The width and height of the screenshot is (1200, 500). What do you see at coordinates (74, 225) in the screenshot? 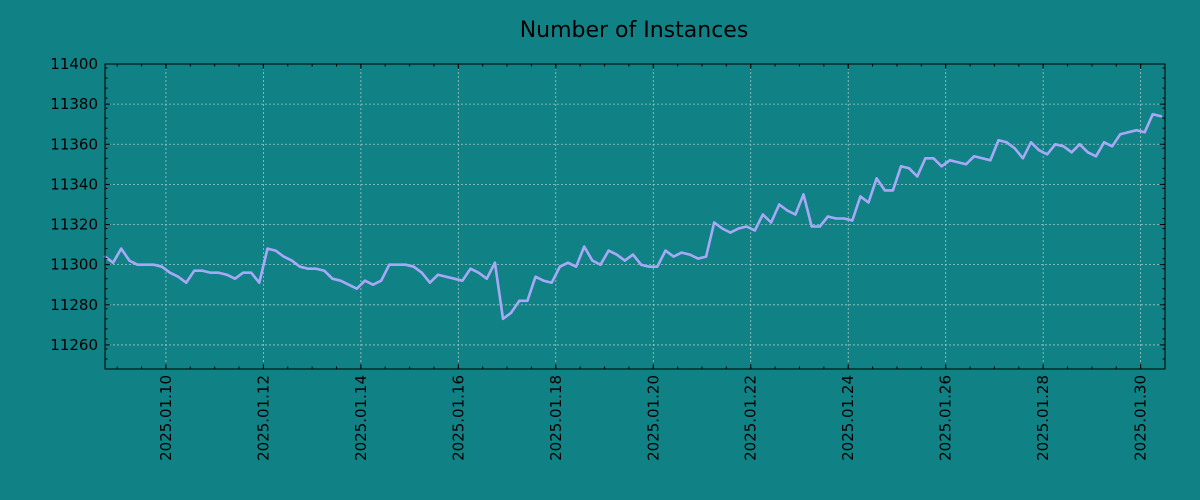
I see `y-tick-label: 11320` at bounding box center [74, 225].